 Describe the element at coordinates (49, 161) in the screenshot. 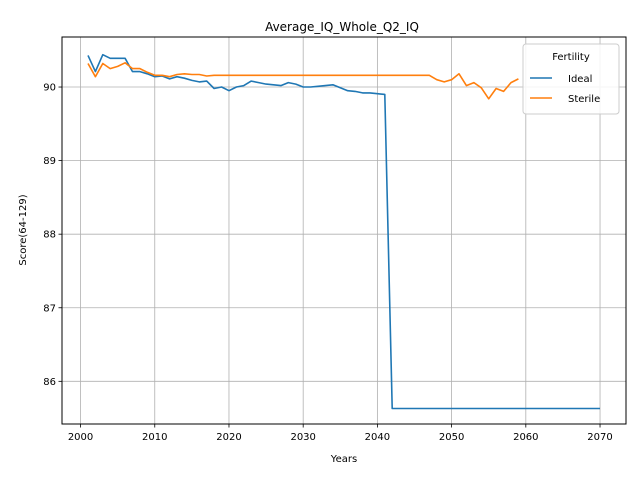

I see `y-tick-label: 89` at that location.